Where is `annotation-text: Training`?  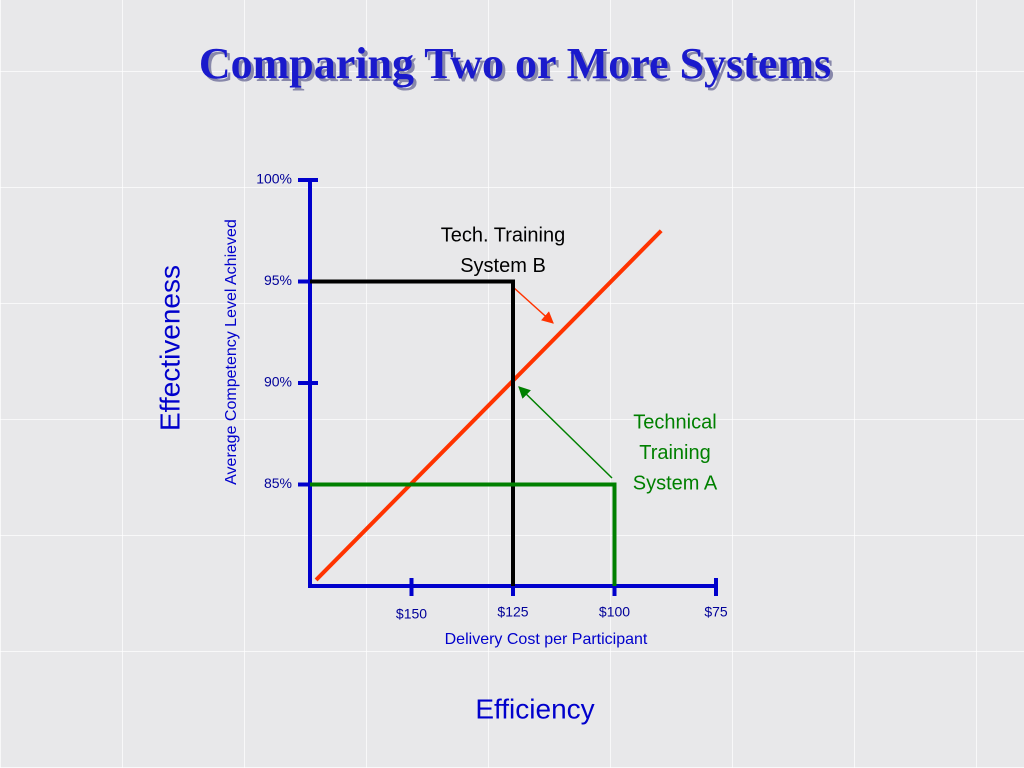 annotation-text: Training is located at coordinates (675, 453).